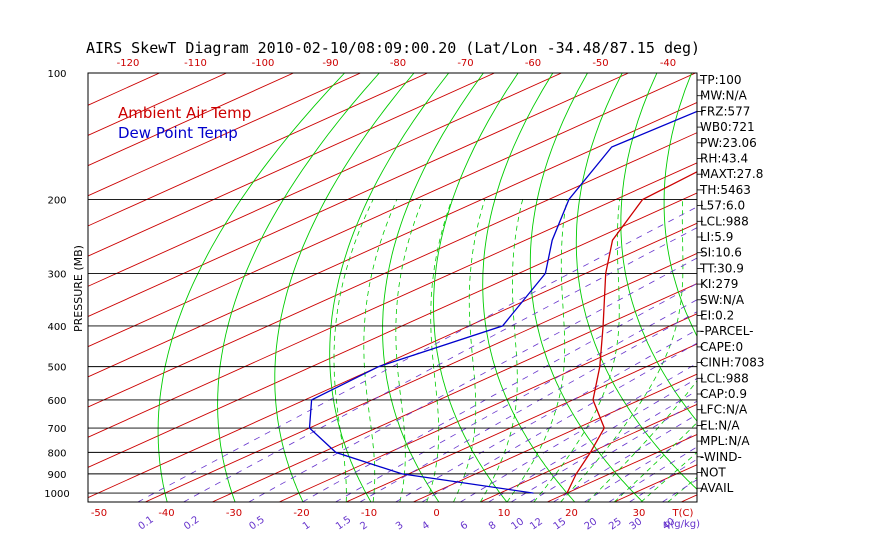 Image resolution: width=870 pixels, height=560 pixels. What do you see at coordinates (728, 143) in the screenshot?
I see `panel-item: PW:23.06` at bounding box center [728, 143].